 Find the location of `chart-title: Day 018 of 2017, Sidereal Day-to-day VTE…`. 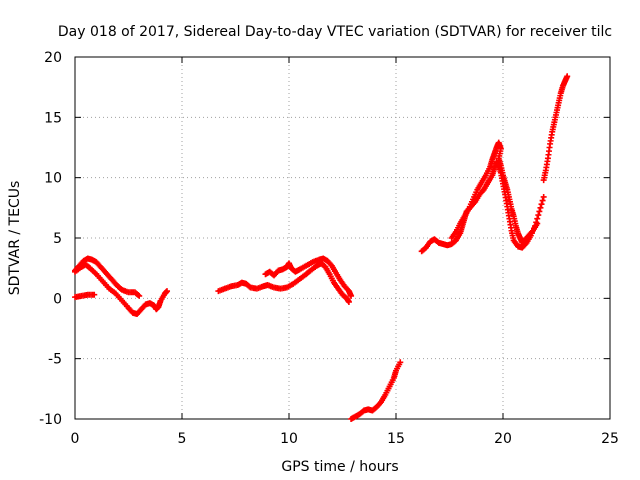

chart-title: Day 018 of 2017, Sidereal Day-to-day VTE… is located at coordinates (335, 32).